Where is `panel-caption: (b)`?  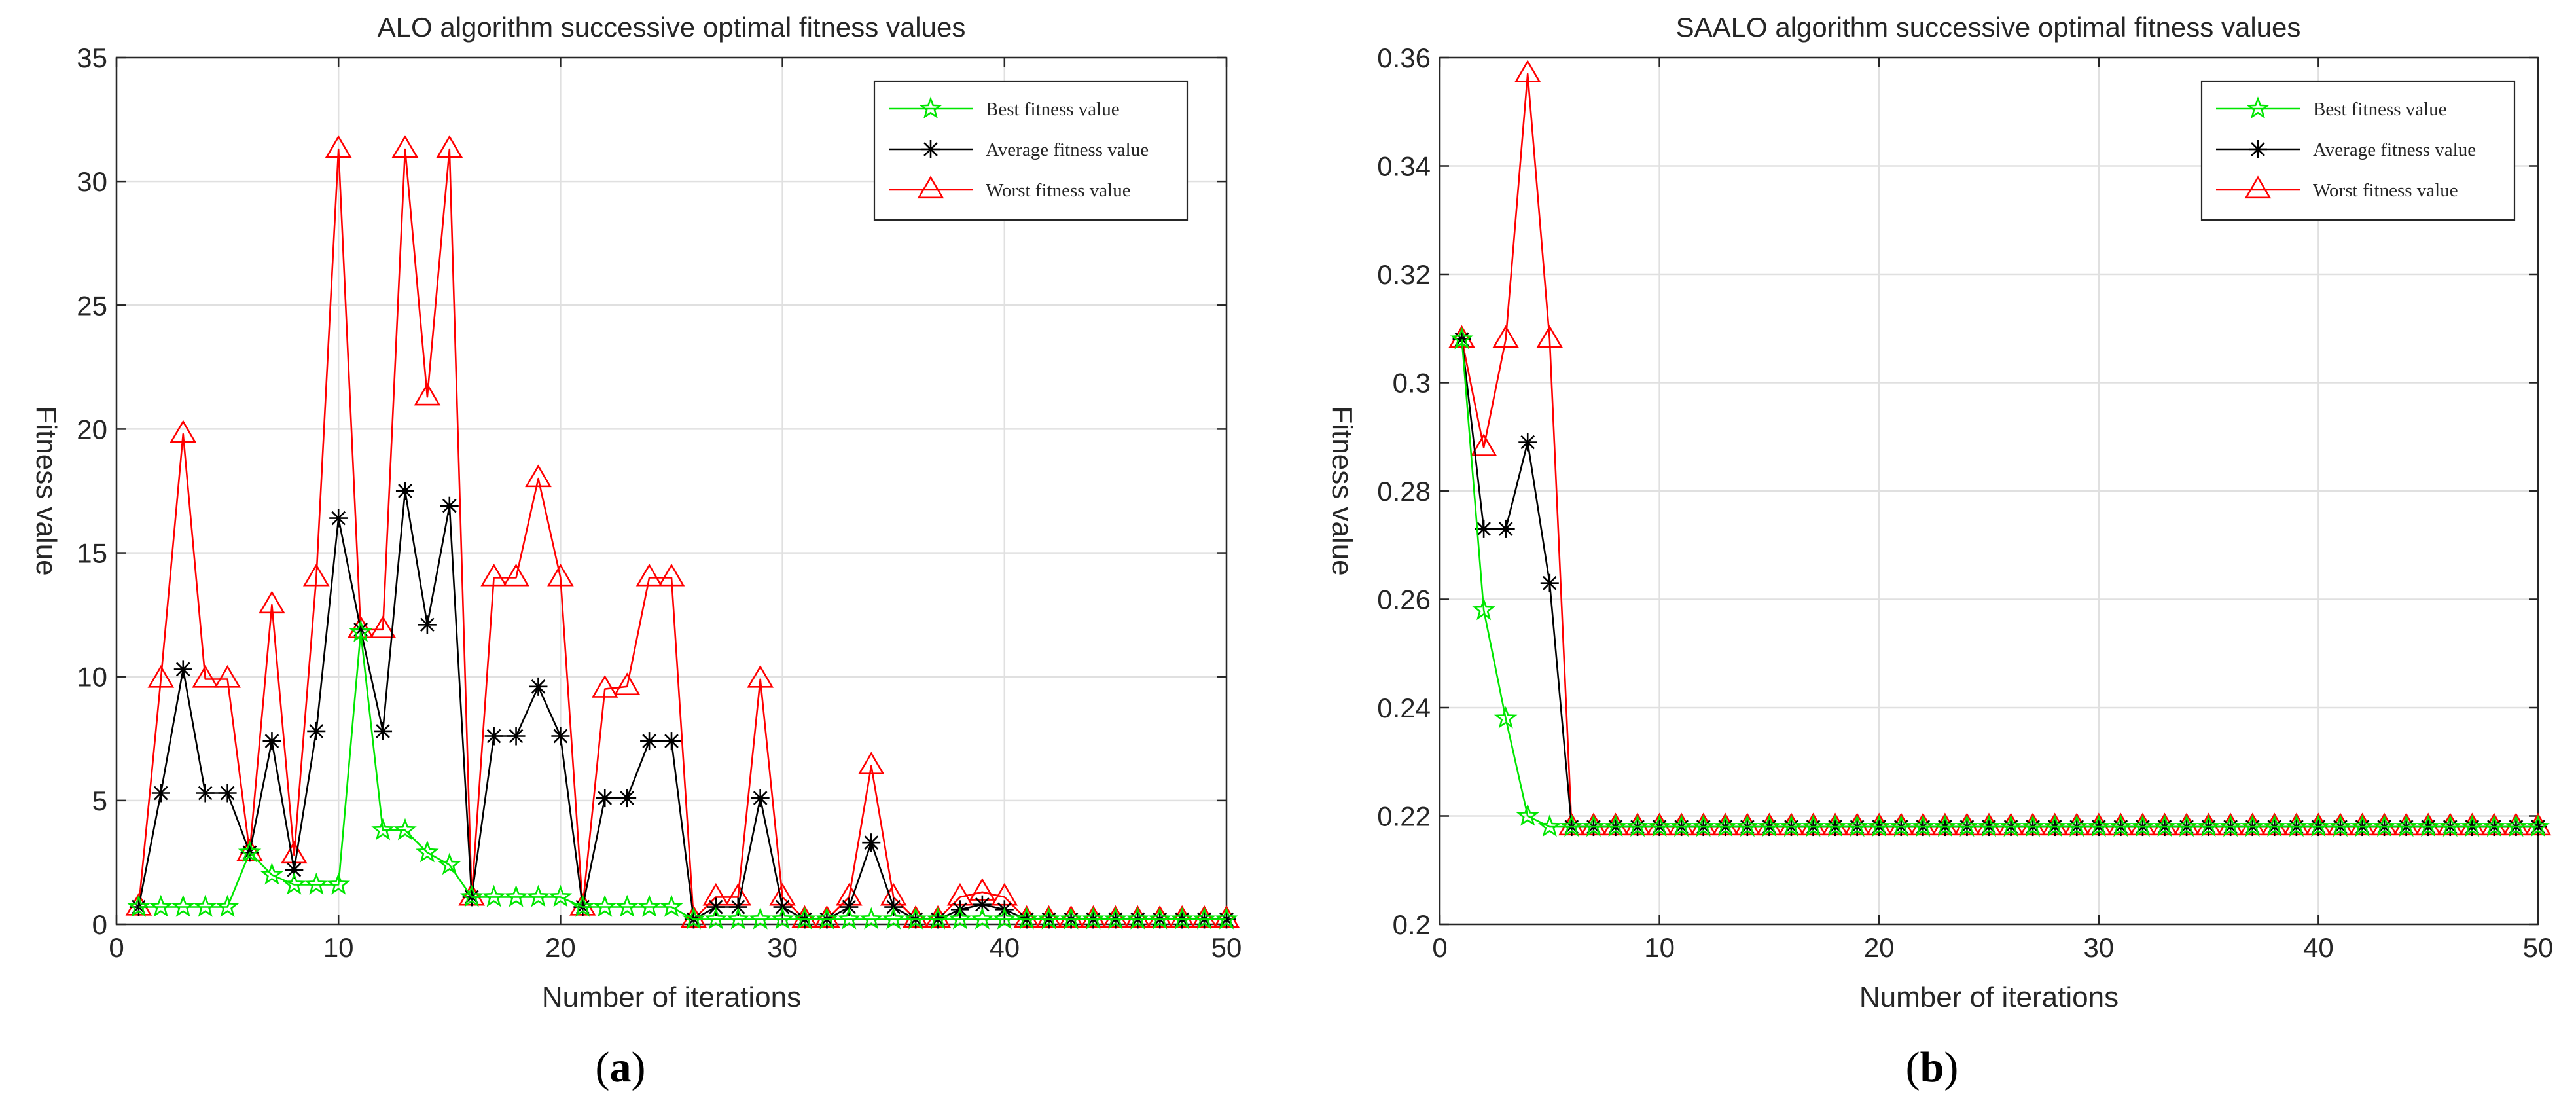 panel-caption: (b) is located at coordinates (1932, 1067).